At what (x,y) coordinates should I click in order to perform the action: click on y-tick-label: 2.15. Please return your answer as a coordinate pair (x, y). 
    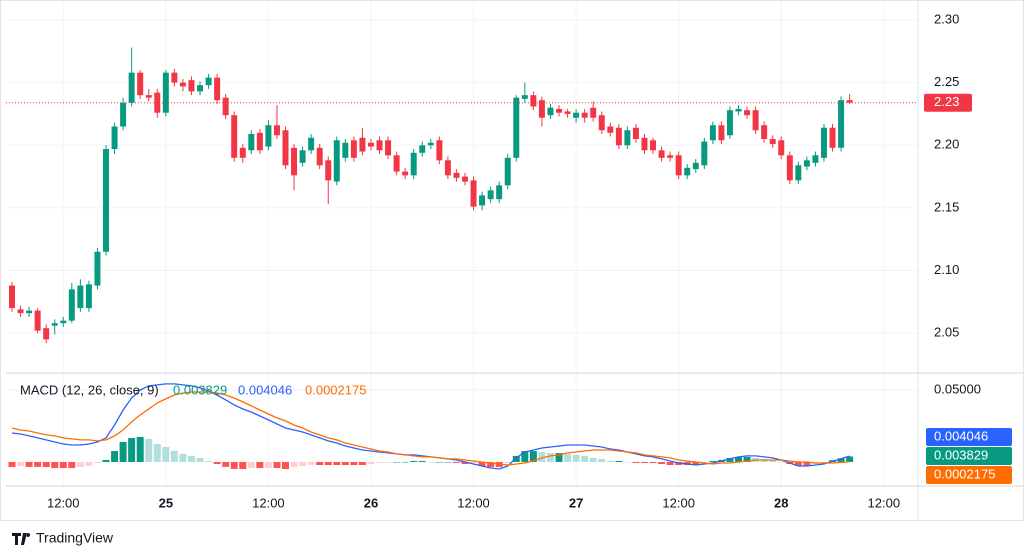
    Looking at the image, I should click on (946, 206).